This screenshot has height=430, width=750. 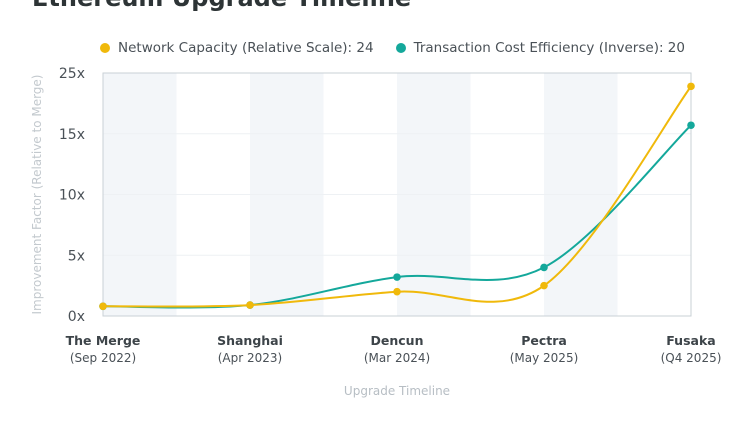 I want to click on y-tick-label: 10x, so click(x=72, y=196).